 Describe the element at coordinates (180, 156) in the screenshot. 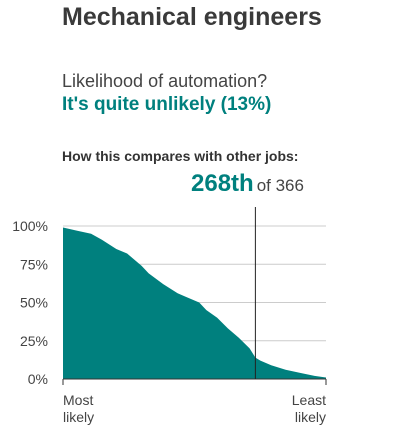

I see `compare-heading: How this compares with other jobs:` at that location.